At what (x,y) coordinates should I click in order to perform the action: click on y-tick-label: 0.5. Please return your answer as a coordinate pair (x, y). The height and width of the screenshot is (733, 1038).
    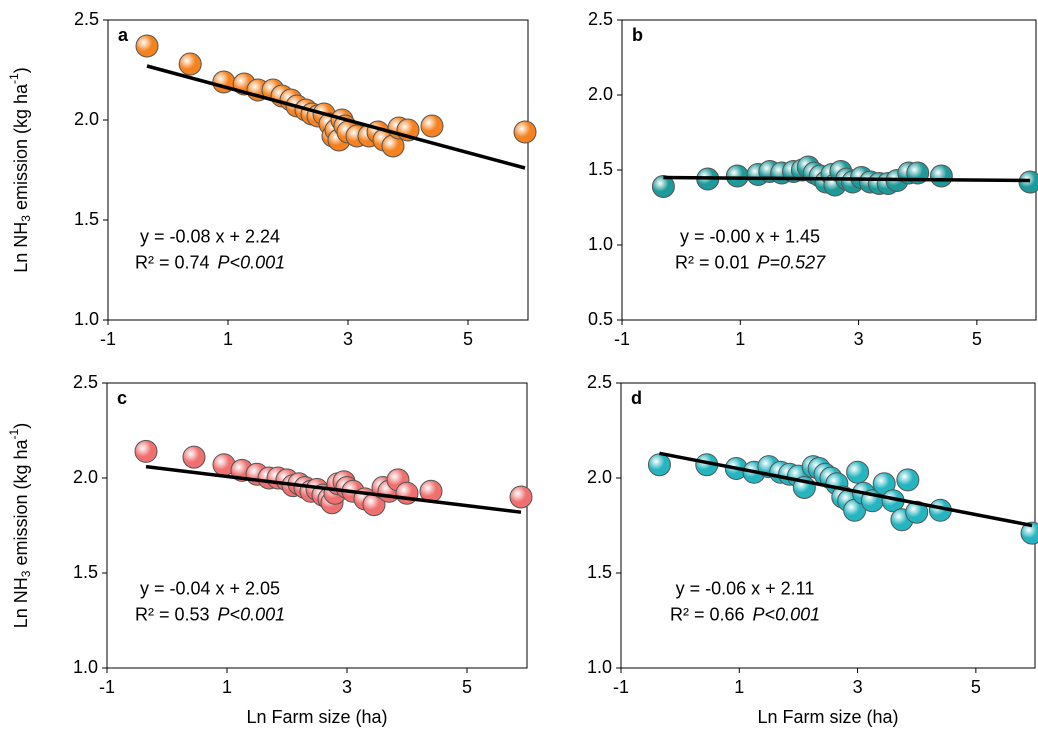
    Looking at the image, I should click on (600, 319).